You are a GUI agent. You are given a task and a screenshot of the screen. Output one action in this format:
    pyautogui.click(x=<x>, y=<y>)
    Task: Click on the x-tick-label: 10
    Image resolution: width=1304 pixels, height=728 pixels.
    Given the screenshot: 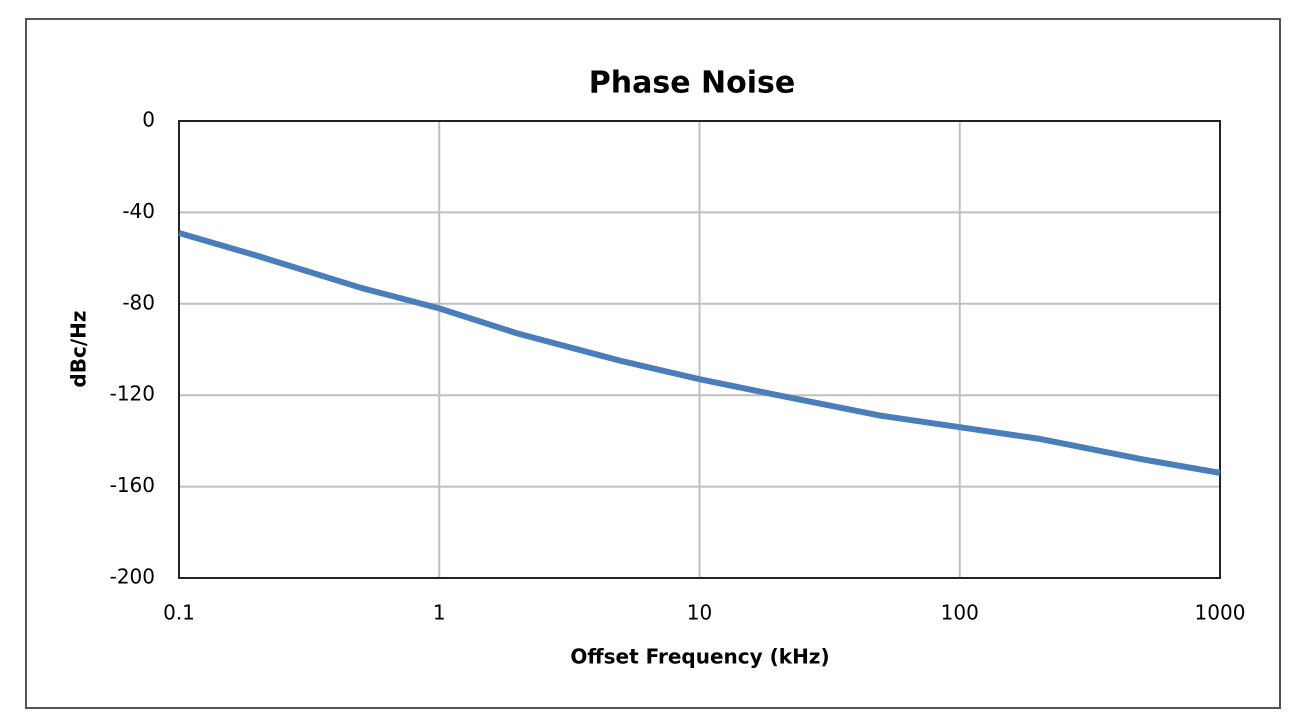 What is the action you would take?
    pyautogui.click(x=699, y=613)
    